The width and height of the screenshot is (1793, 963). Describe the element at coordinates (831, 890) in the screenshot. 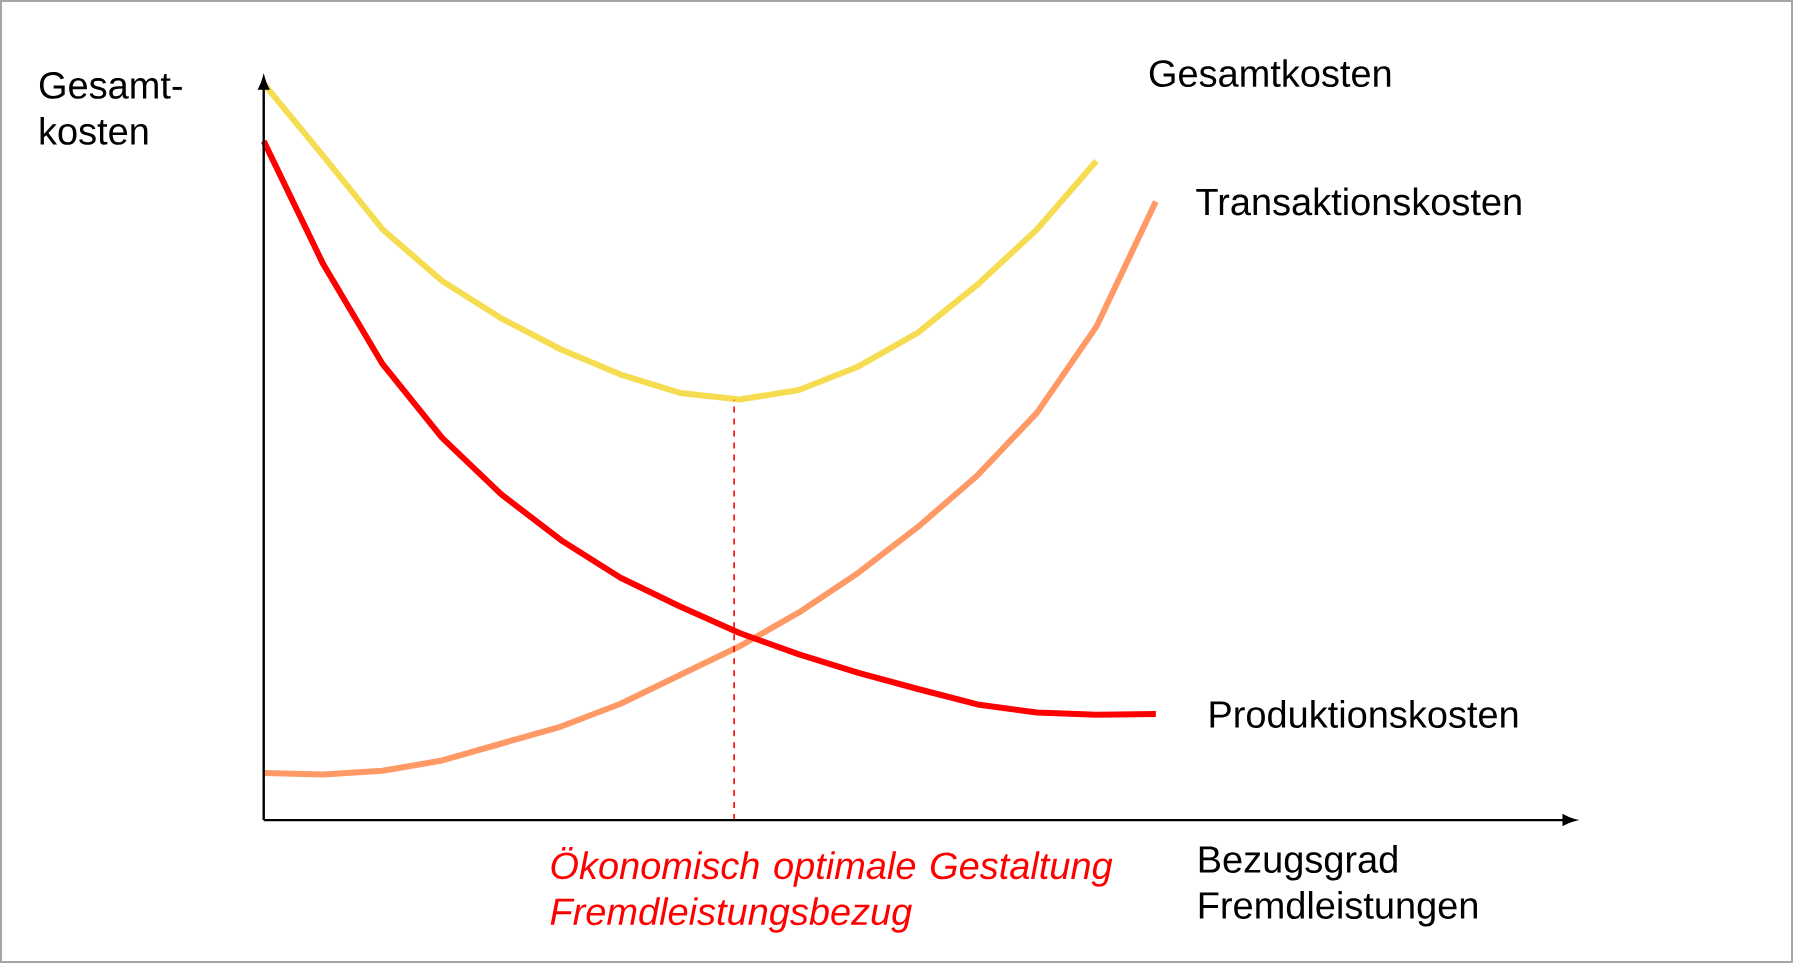

I see `text: Ökonomisch optimale Gestaltung Fremdleistungsbezug` at that location.